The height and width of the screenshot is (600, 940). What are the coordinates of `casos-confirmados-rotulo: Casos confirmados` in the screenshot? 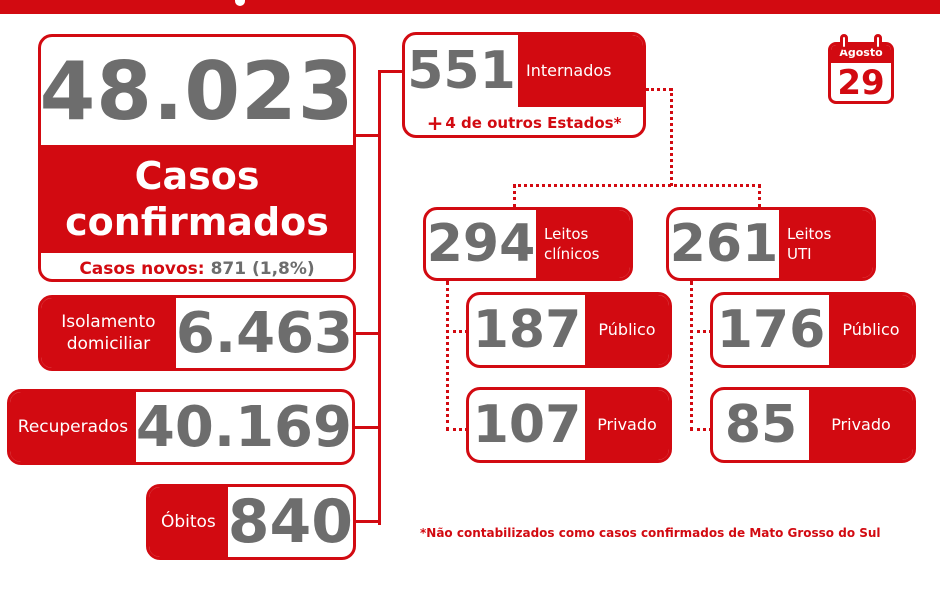 It's located at (197, 199).